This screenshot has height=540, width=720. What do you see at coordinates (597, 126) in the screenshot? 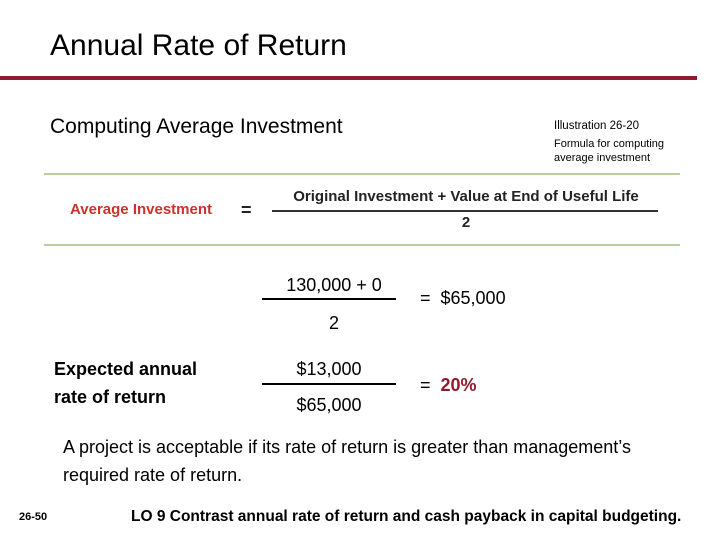
I see `illustration-number: Illustration 26-20` at bounding box center [597, 126].